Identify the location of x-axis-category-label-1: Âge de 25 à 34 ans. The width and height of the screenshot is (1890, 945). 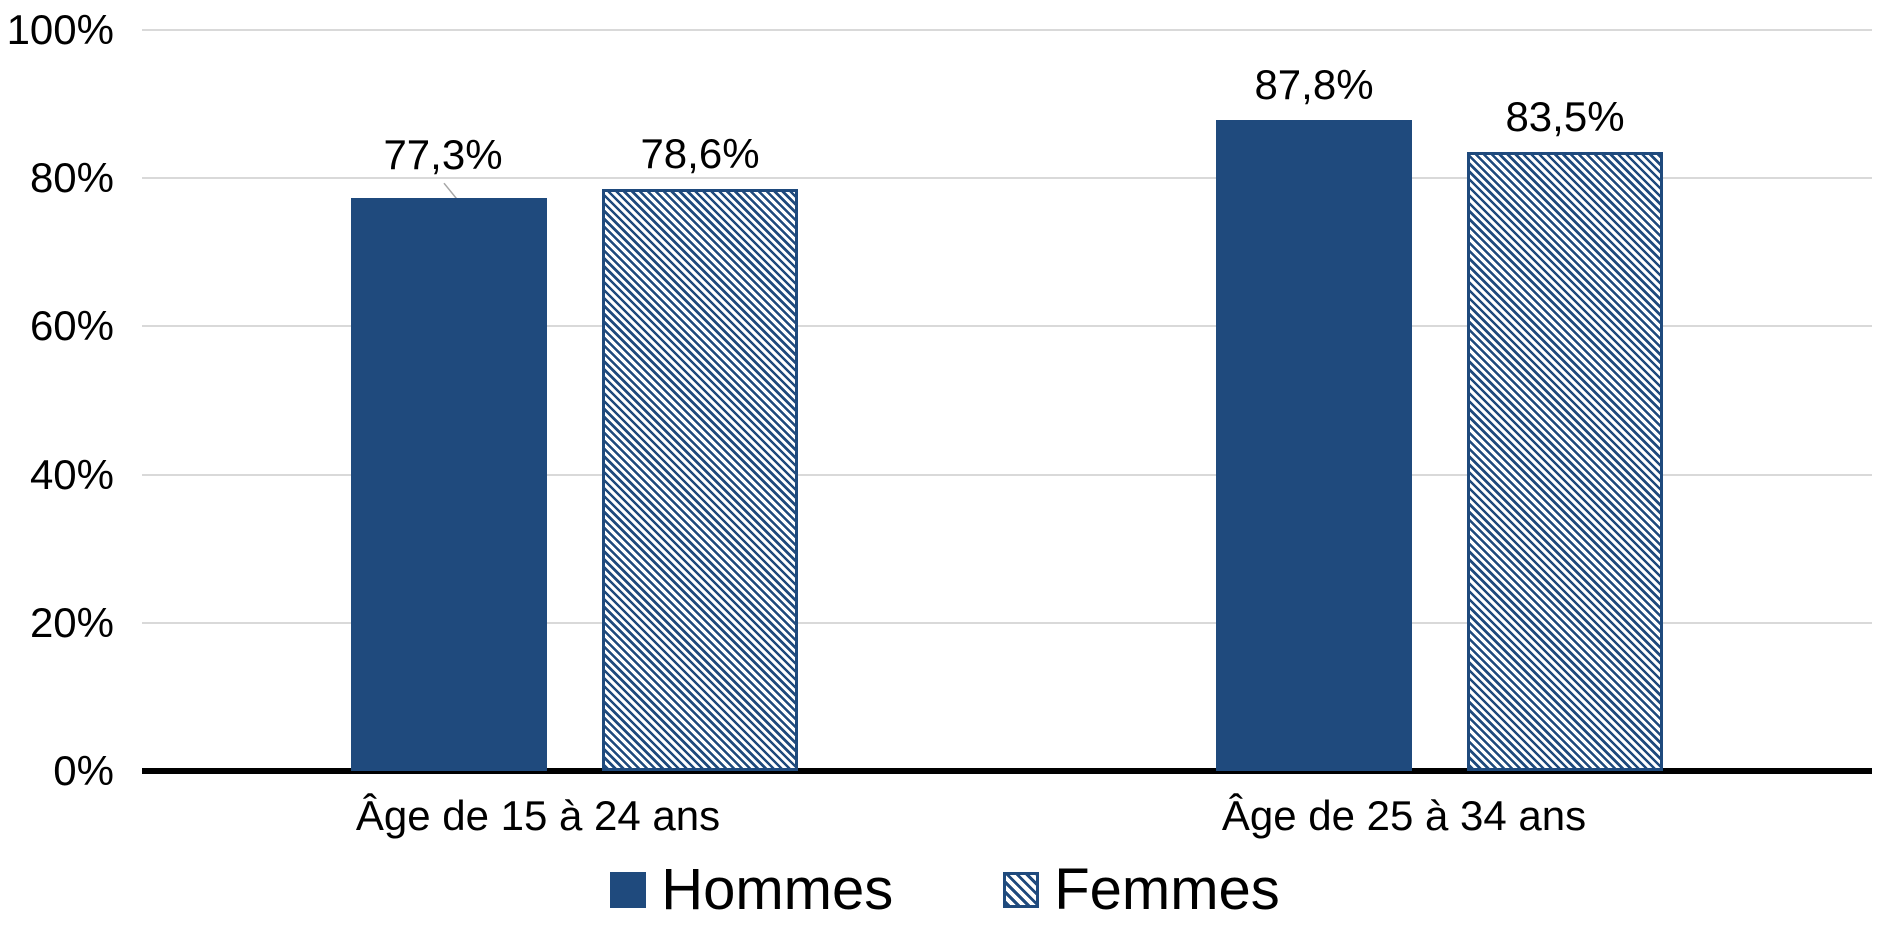
(1404, 815).